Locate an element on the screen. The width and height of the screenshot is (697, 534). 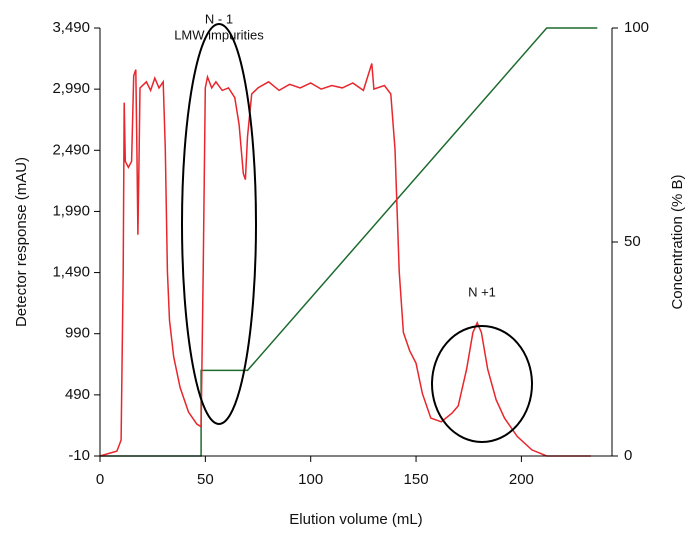
y-tick-label: 490 is located at coordinates (77, 394).